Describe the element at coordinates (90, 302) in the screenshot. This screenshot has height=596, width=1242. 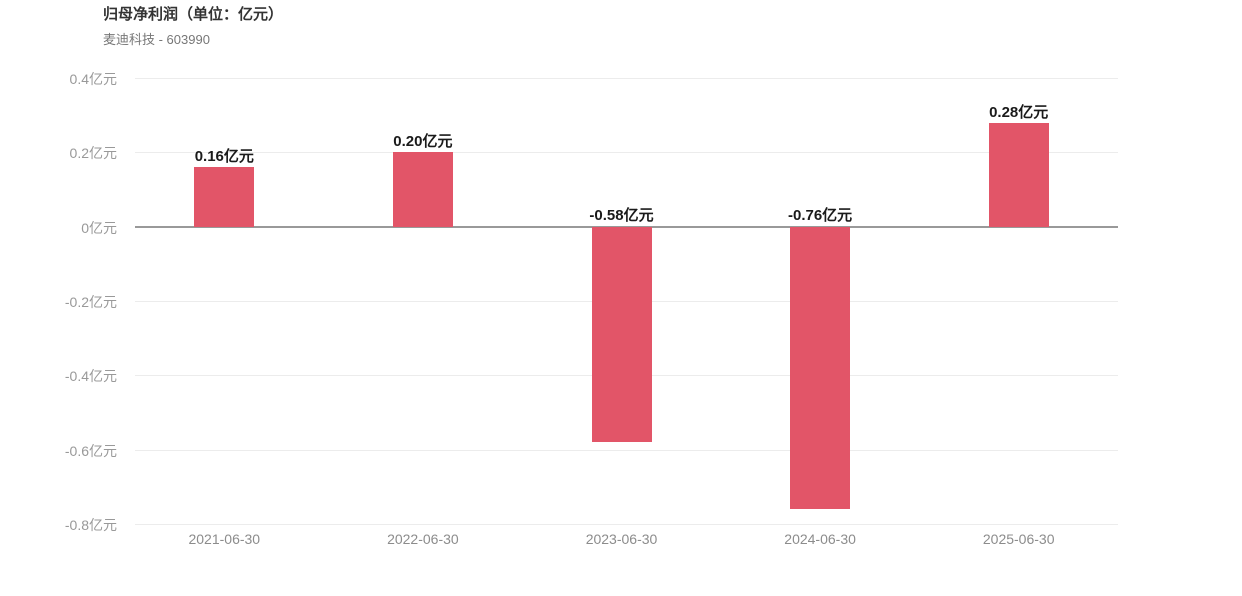
I see `y-axis-tick-label: -0.2亿元` at that location.